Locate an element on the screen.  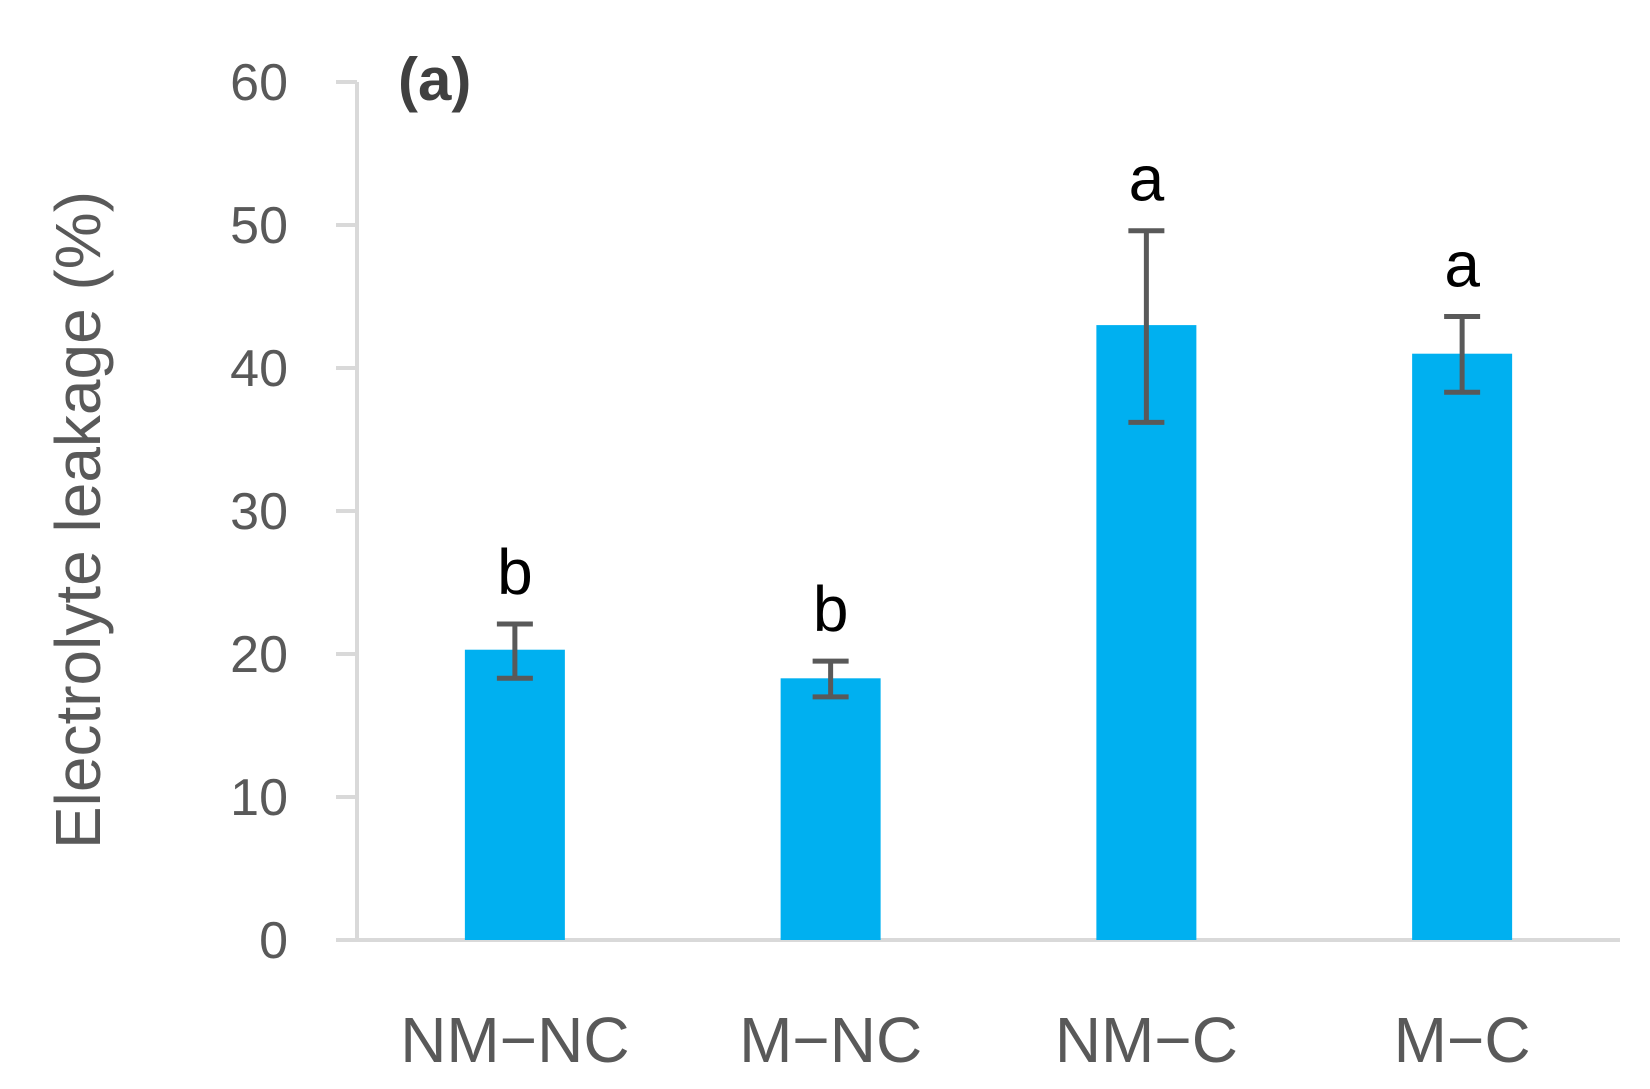
y-axis-title: Electrolyte leakage (%) is located at coordinates (78, 520).